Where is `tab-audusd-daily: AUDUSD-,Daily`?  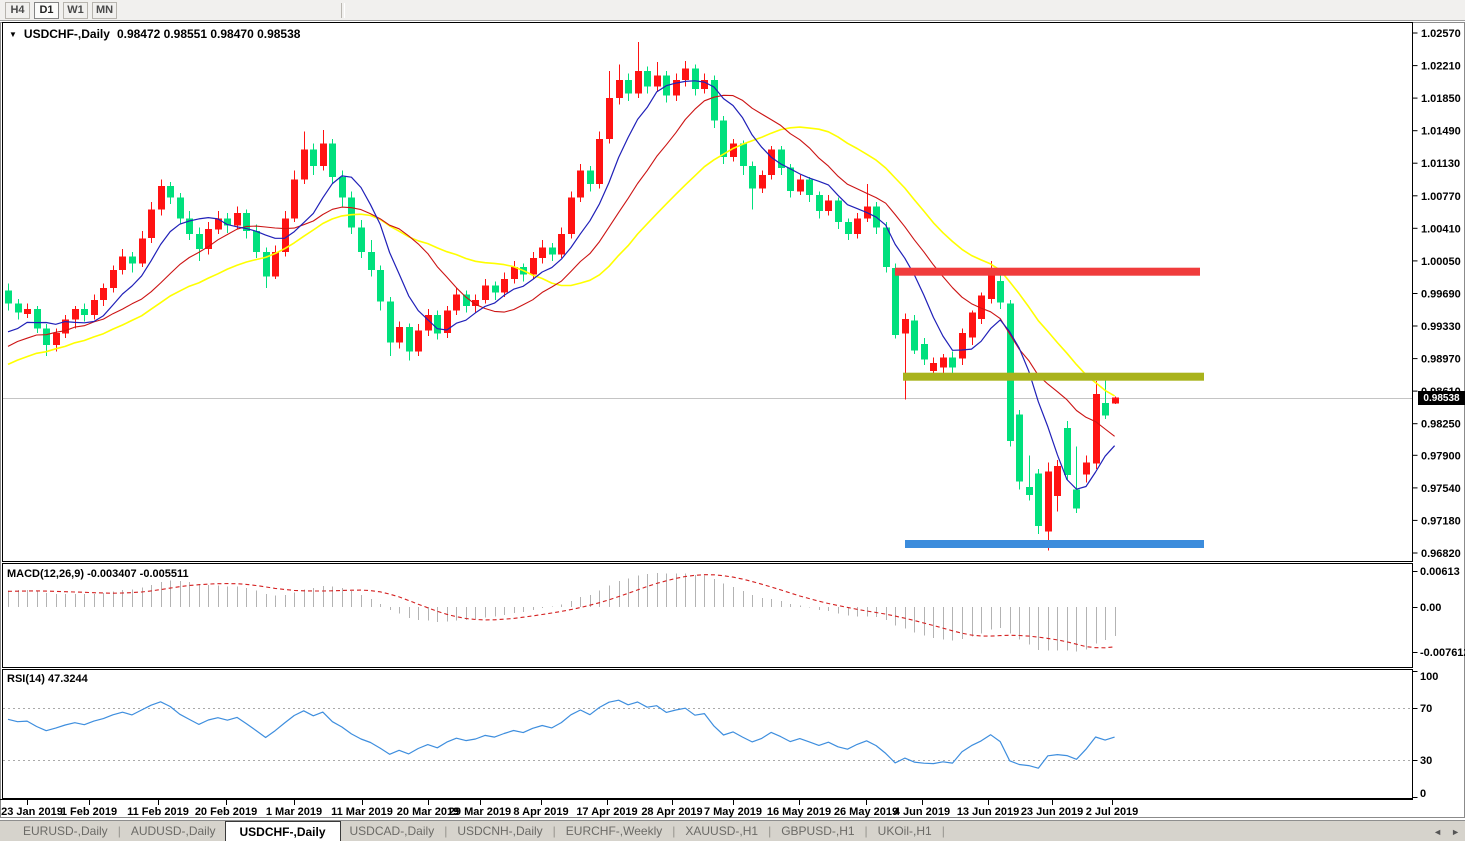
tab-audusd-daily: AUDUSD-,Daily is located at coordinates (173, 831).